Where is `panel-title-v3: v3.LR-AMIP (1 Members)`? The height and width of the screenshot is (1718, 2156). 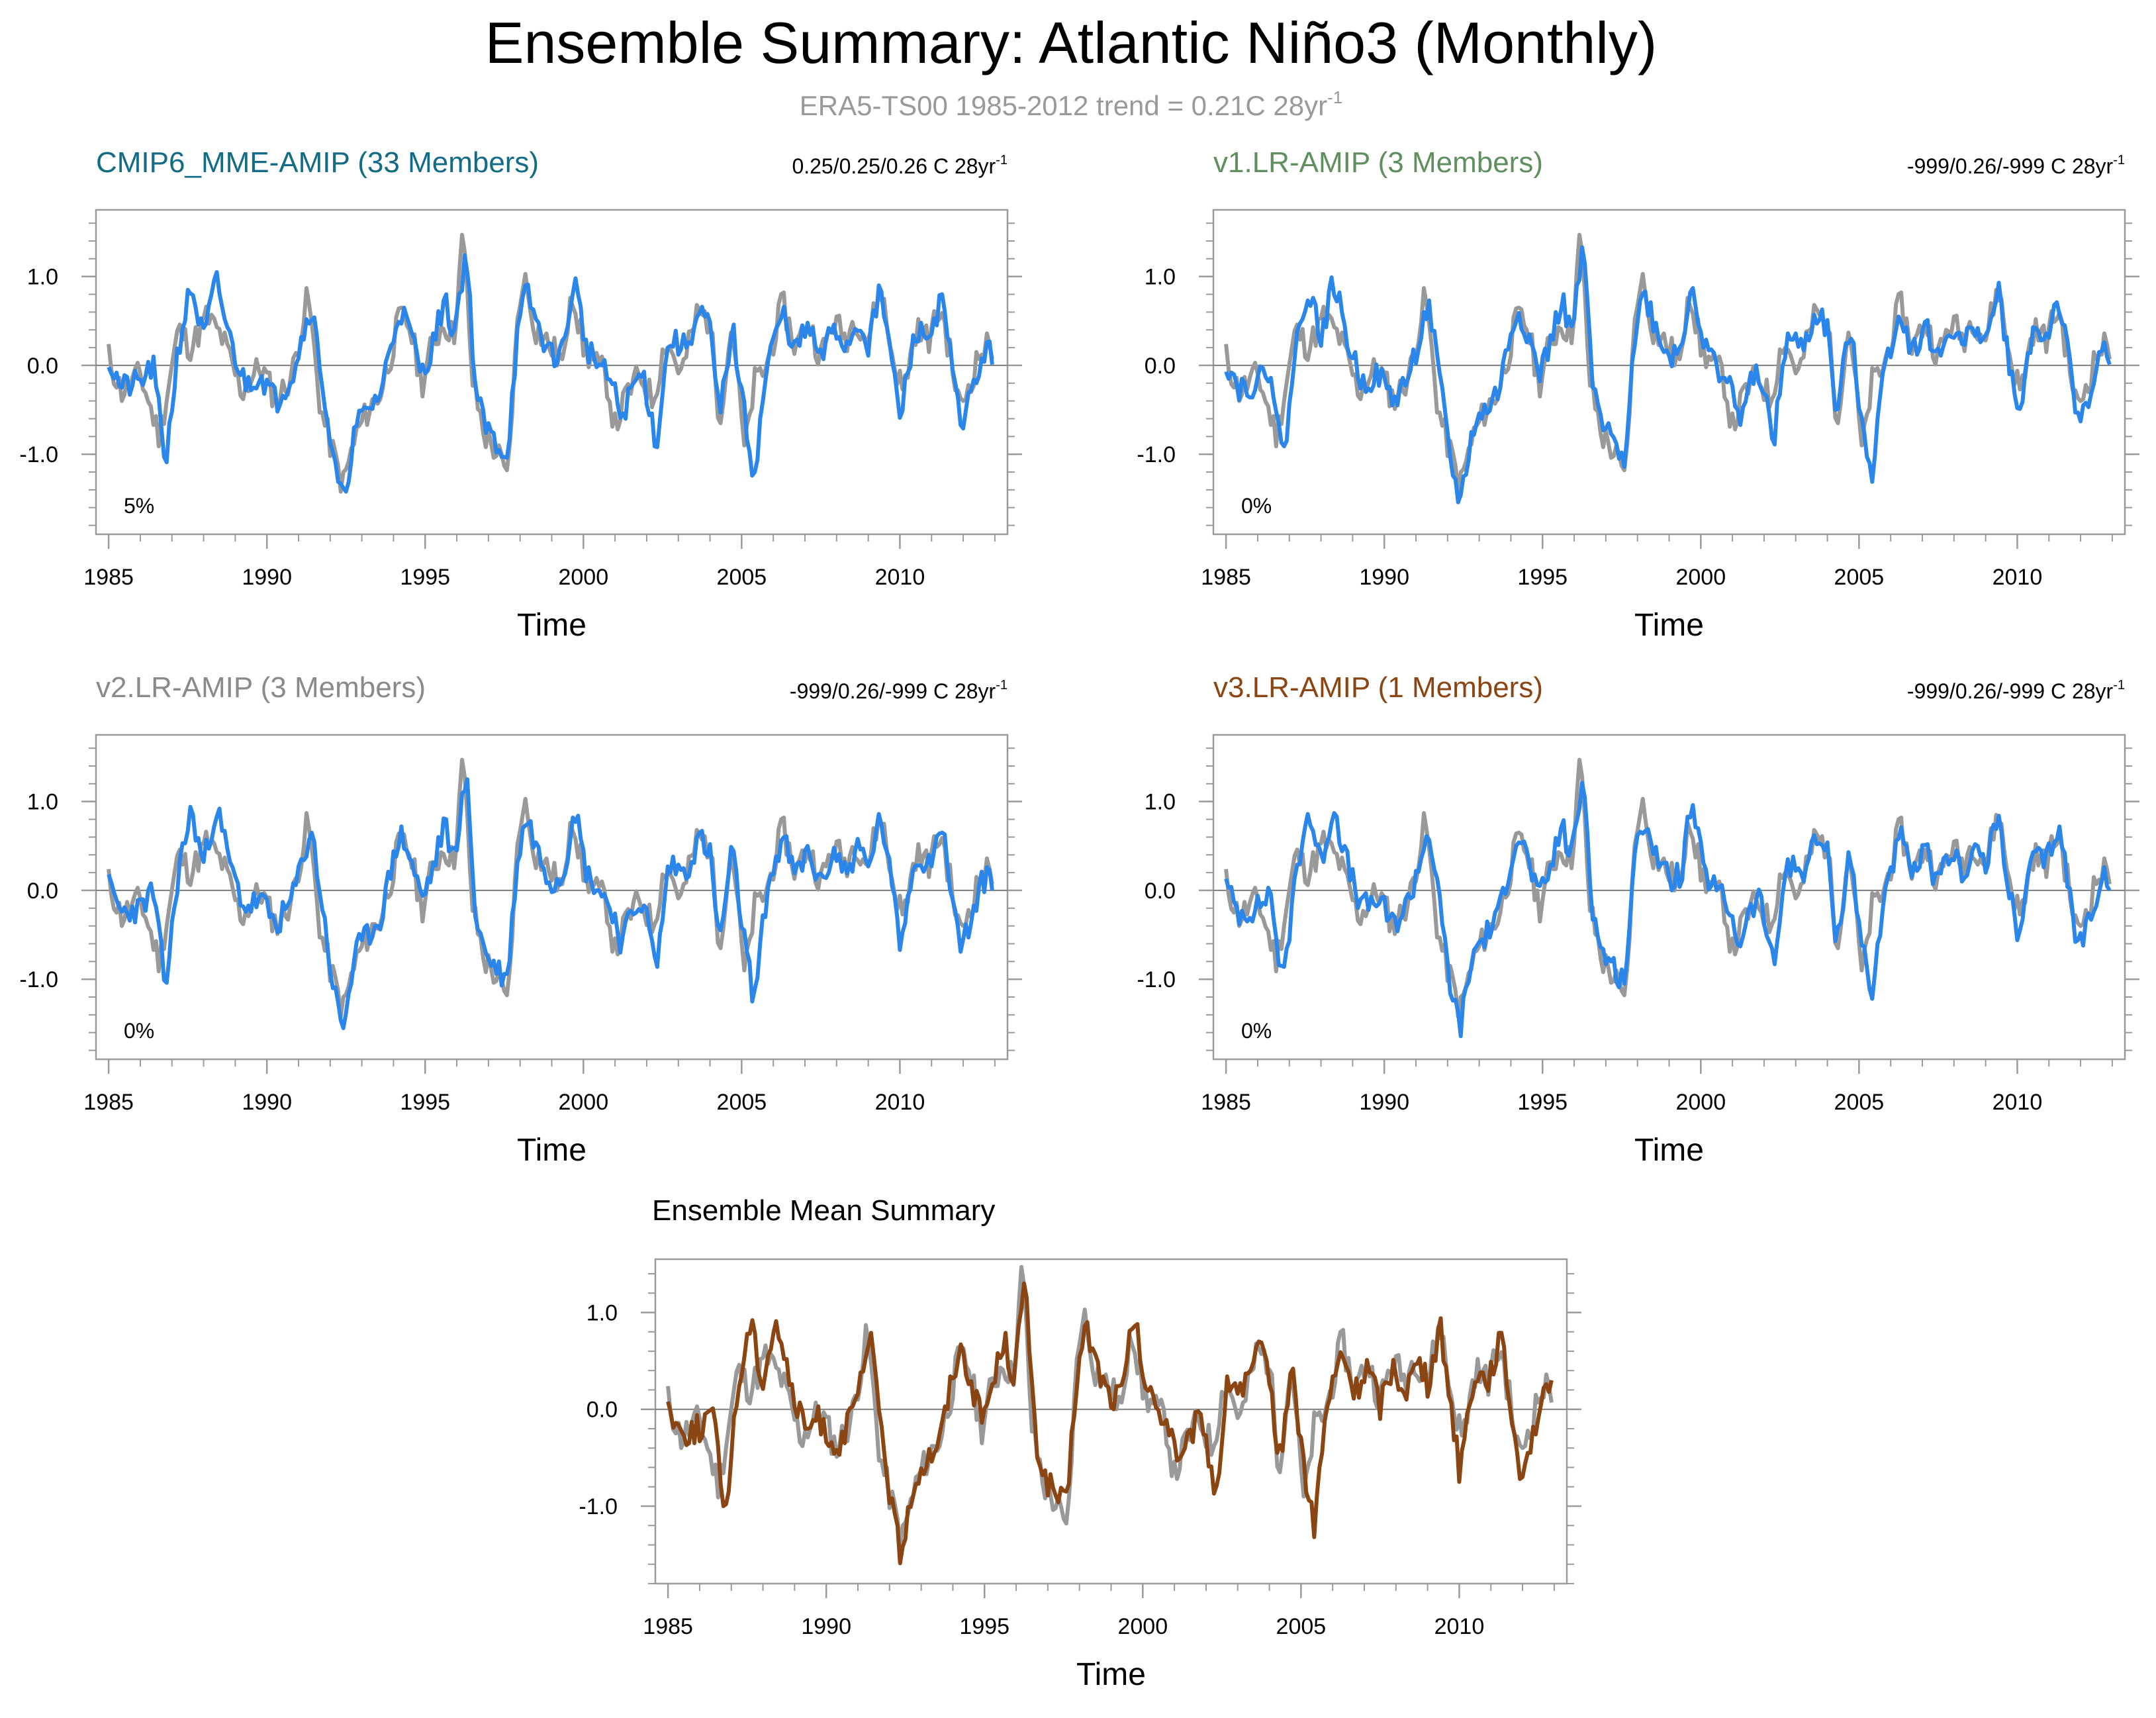 panel-title-v3: v3.LR-AMIP (1 Members) is located at coordinates (1378, 687).